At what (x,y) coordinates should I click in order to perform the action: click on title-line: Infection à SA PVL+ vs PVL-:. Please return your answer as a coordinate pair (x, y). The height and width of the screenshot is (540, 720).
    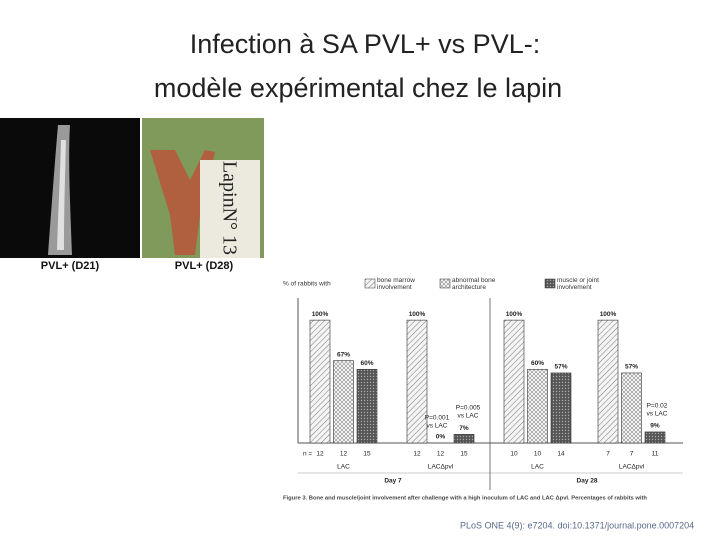
    Looking at the image, I should click on (365, 44).